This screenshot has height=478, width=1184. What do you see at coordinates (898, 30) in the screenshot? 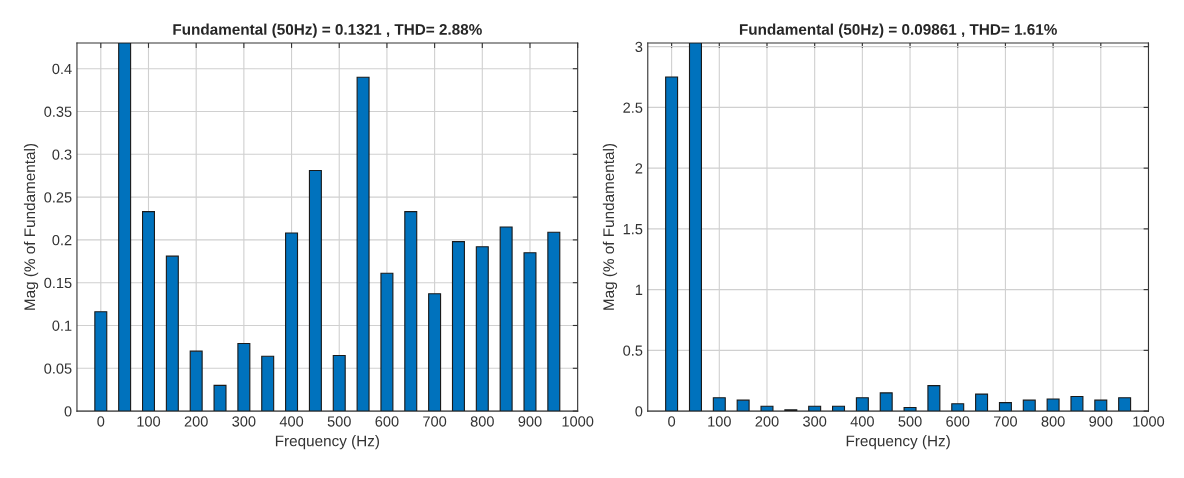
I see `chart-title: Fundamental (50Hz) = 0.09861 , THD= 1.61%` at bounding box center [898, 30].